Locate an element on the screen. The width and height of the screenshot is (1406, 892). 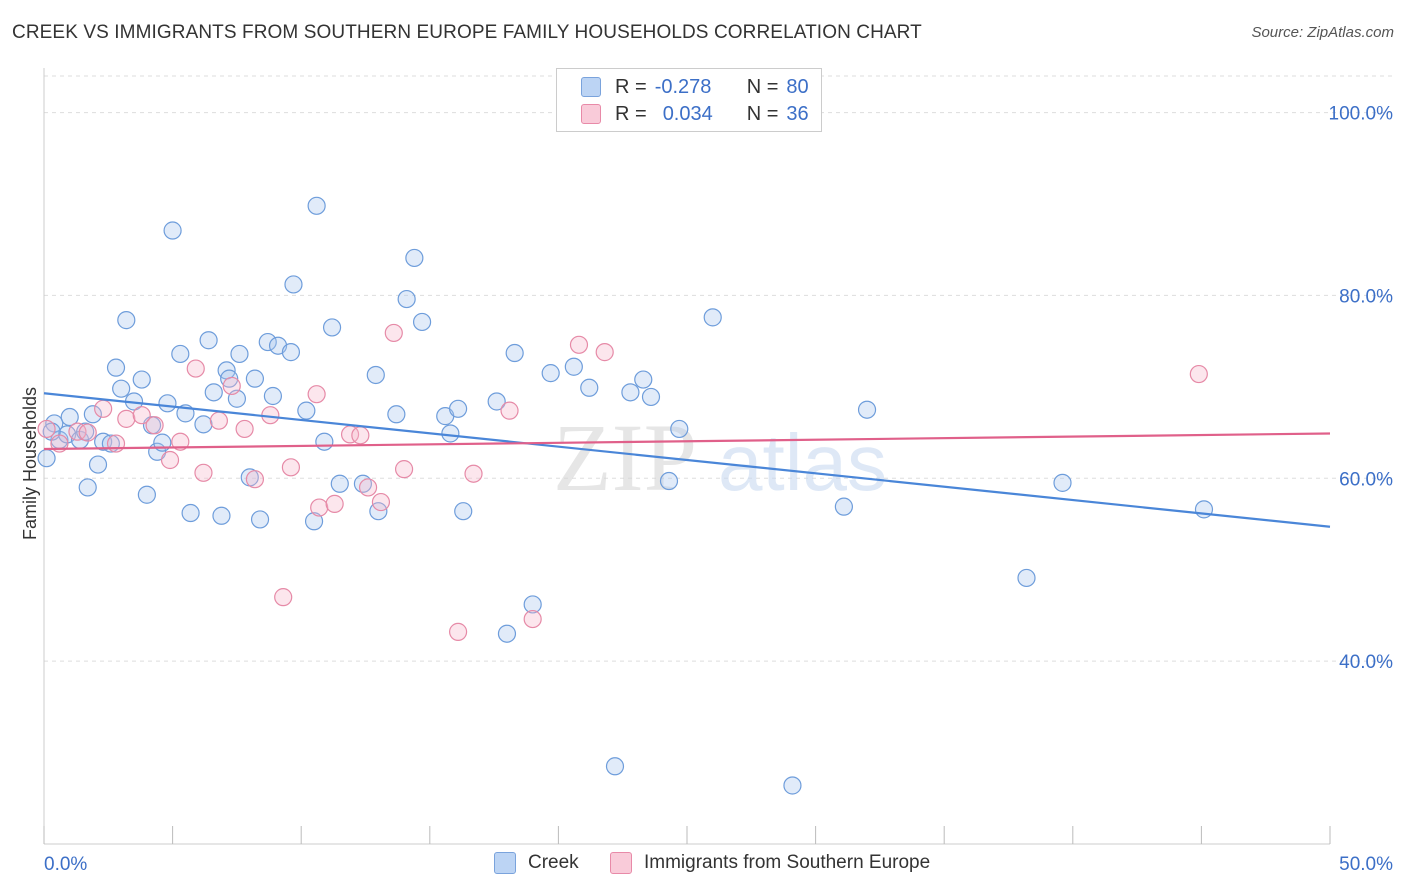
y-tick-label-1: 60.0% is located at coordinates (1366, 479).